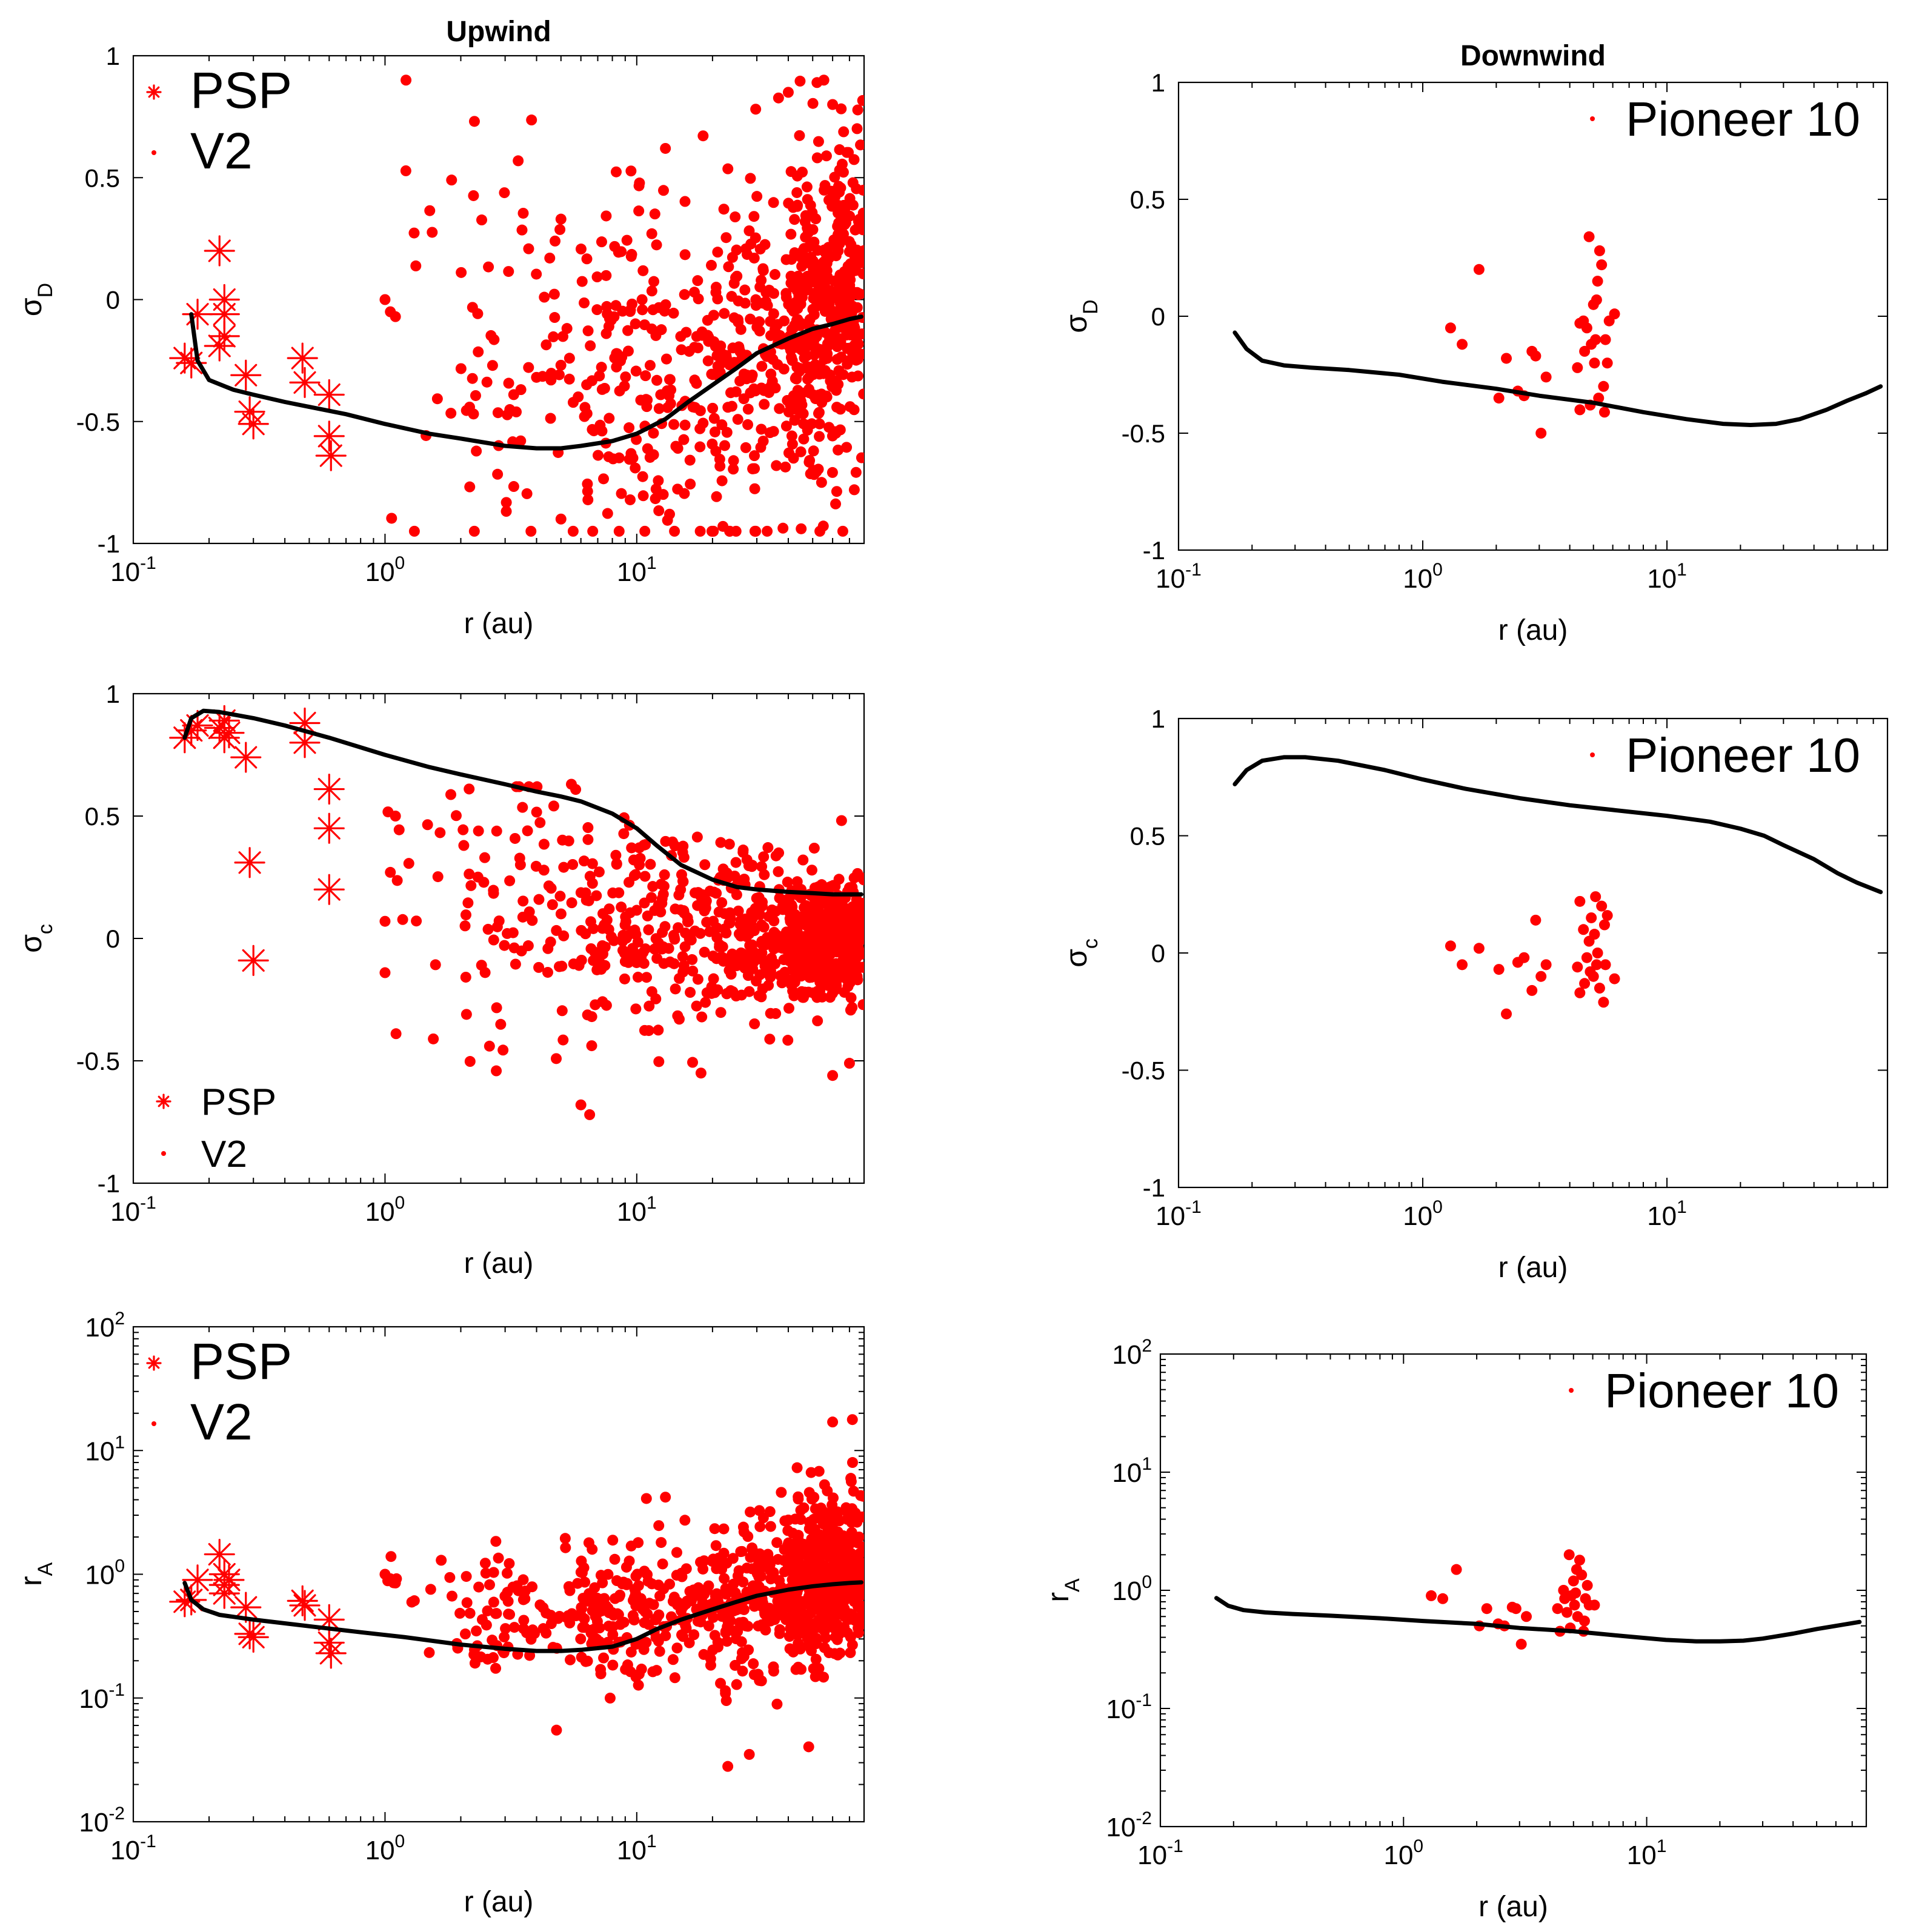 The height and width of the screenshot is (1932, 1919). What do you see at coordinates (221, 150) in the screenshot?
I see `legend-label: V2` at bounding box center [221, 150].